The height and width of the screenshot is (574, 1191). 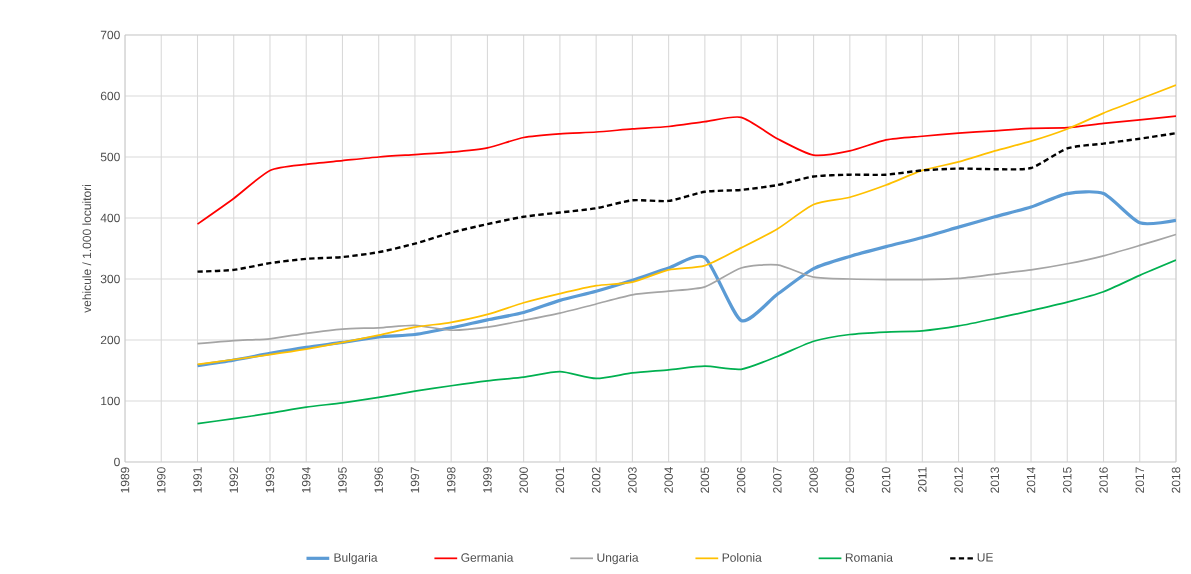 What do you see at coordinates (958, 480) in the screenshot?
I see `x-tick-label: 2012` at bounding box center [958, 480].